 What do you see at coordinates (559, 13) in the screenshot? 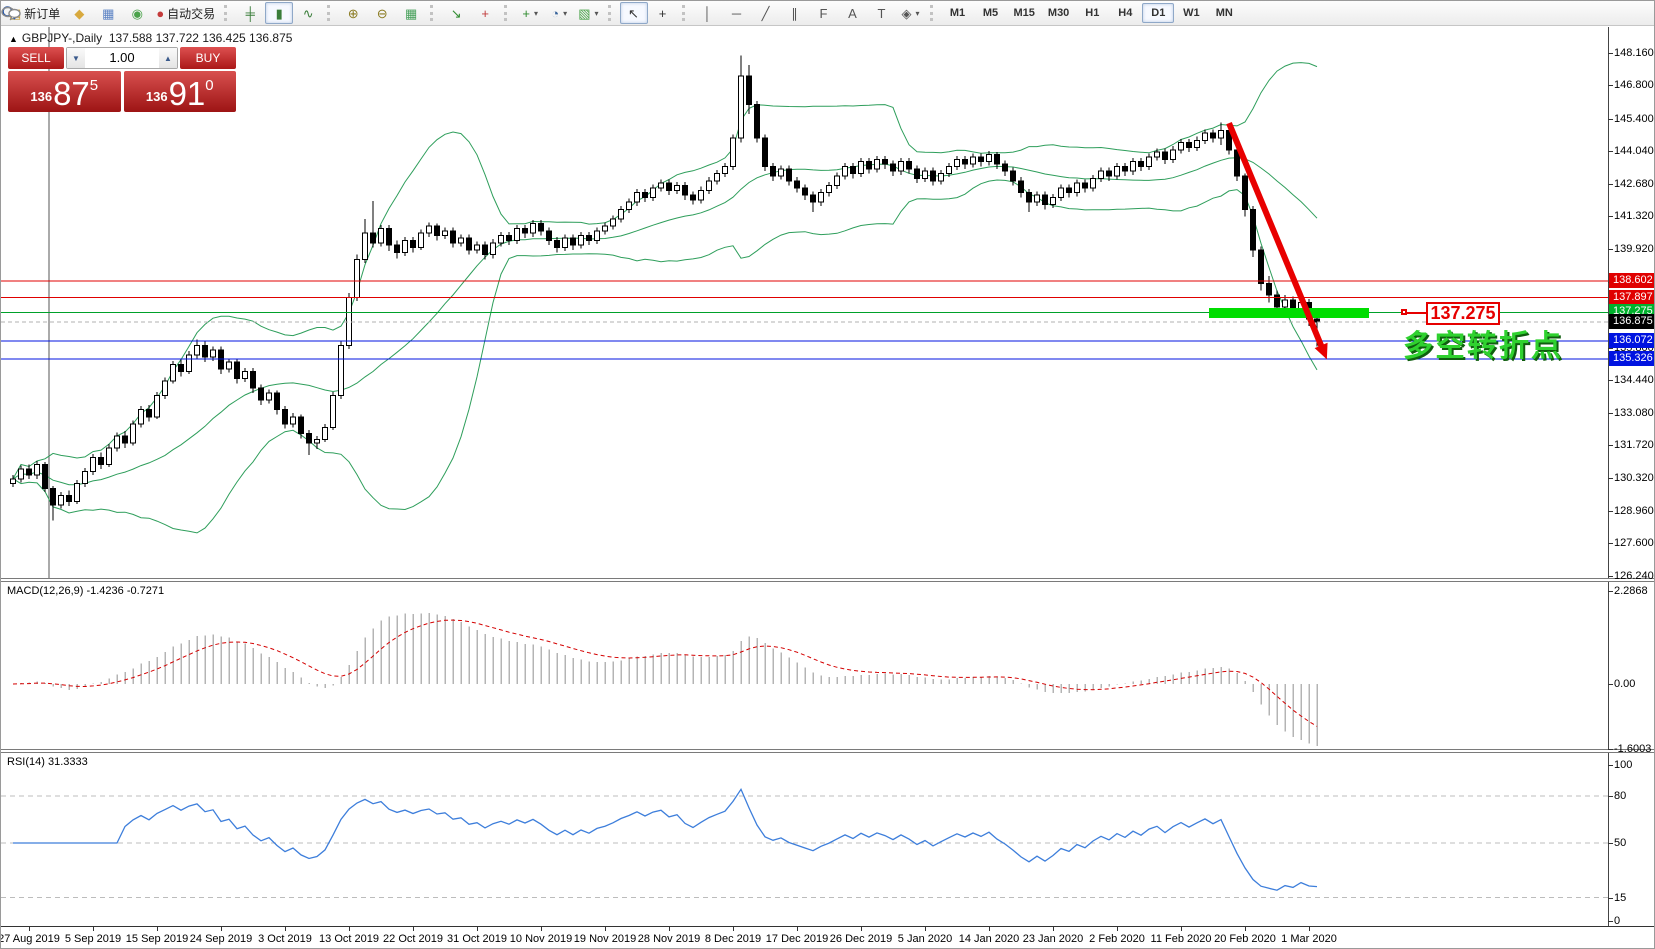
I see `period-dropdown: ◔ ▾` at bounding box center [559, 13].